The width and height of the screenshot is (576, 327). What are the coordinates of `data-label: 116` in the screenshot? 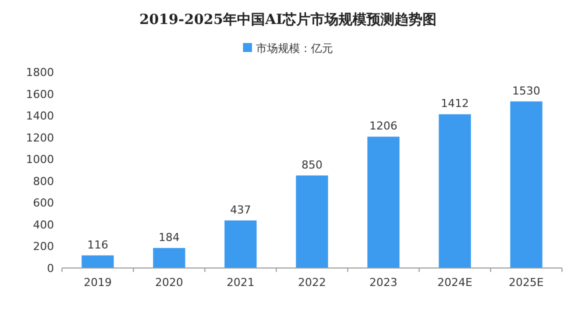 It's located at (97, 245).